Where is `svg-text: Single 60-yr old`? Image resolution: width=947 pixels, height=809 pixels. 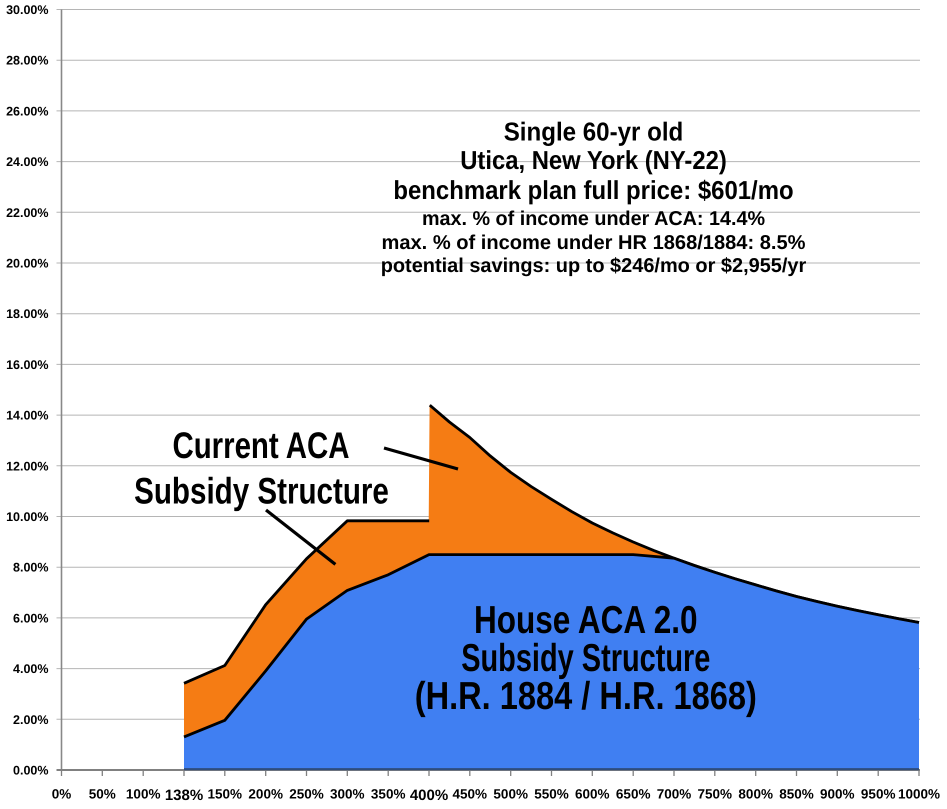
svg-text: Single 60-yr old is located at coordinates (594, 132).